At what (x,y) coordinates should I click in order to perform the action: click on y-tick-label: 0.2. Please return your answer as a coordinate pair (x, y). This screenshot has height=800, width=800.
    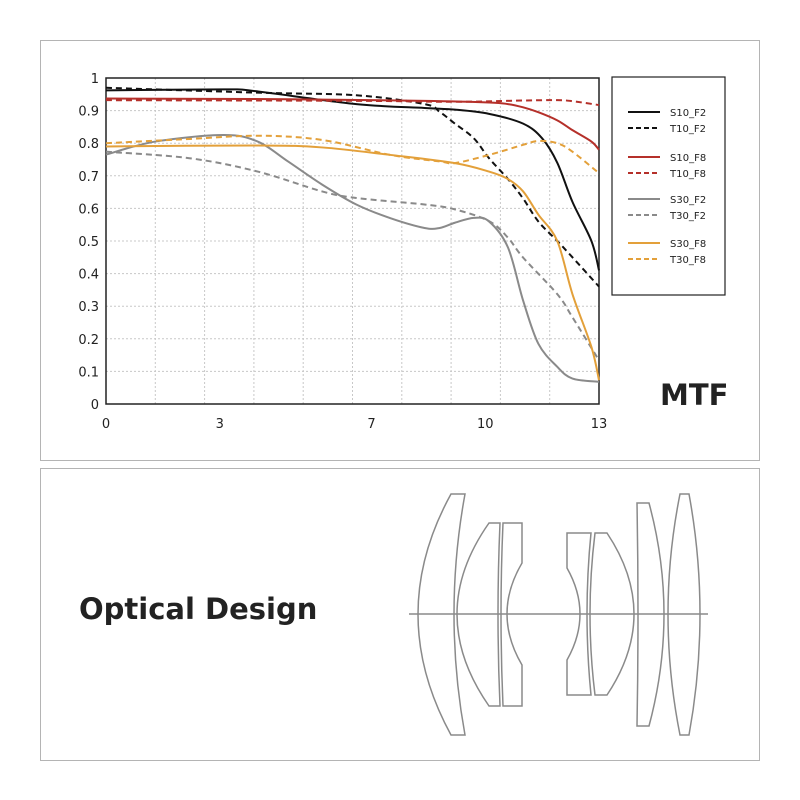
    Looking at the image, I should click on (88, 340).